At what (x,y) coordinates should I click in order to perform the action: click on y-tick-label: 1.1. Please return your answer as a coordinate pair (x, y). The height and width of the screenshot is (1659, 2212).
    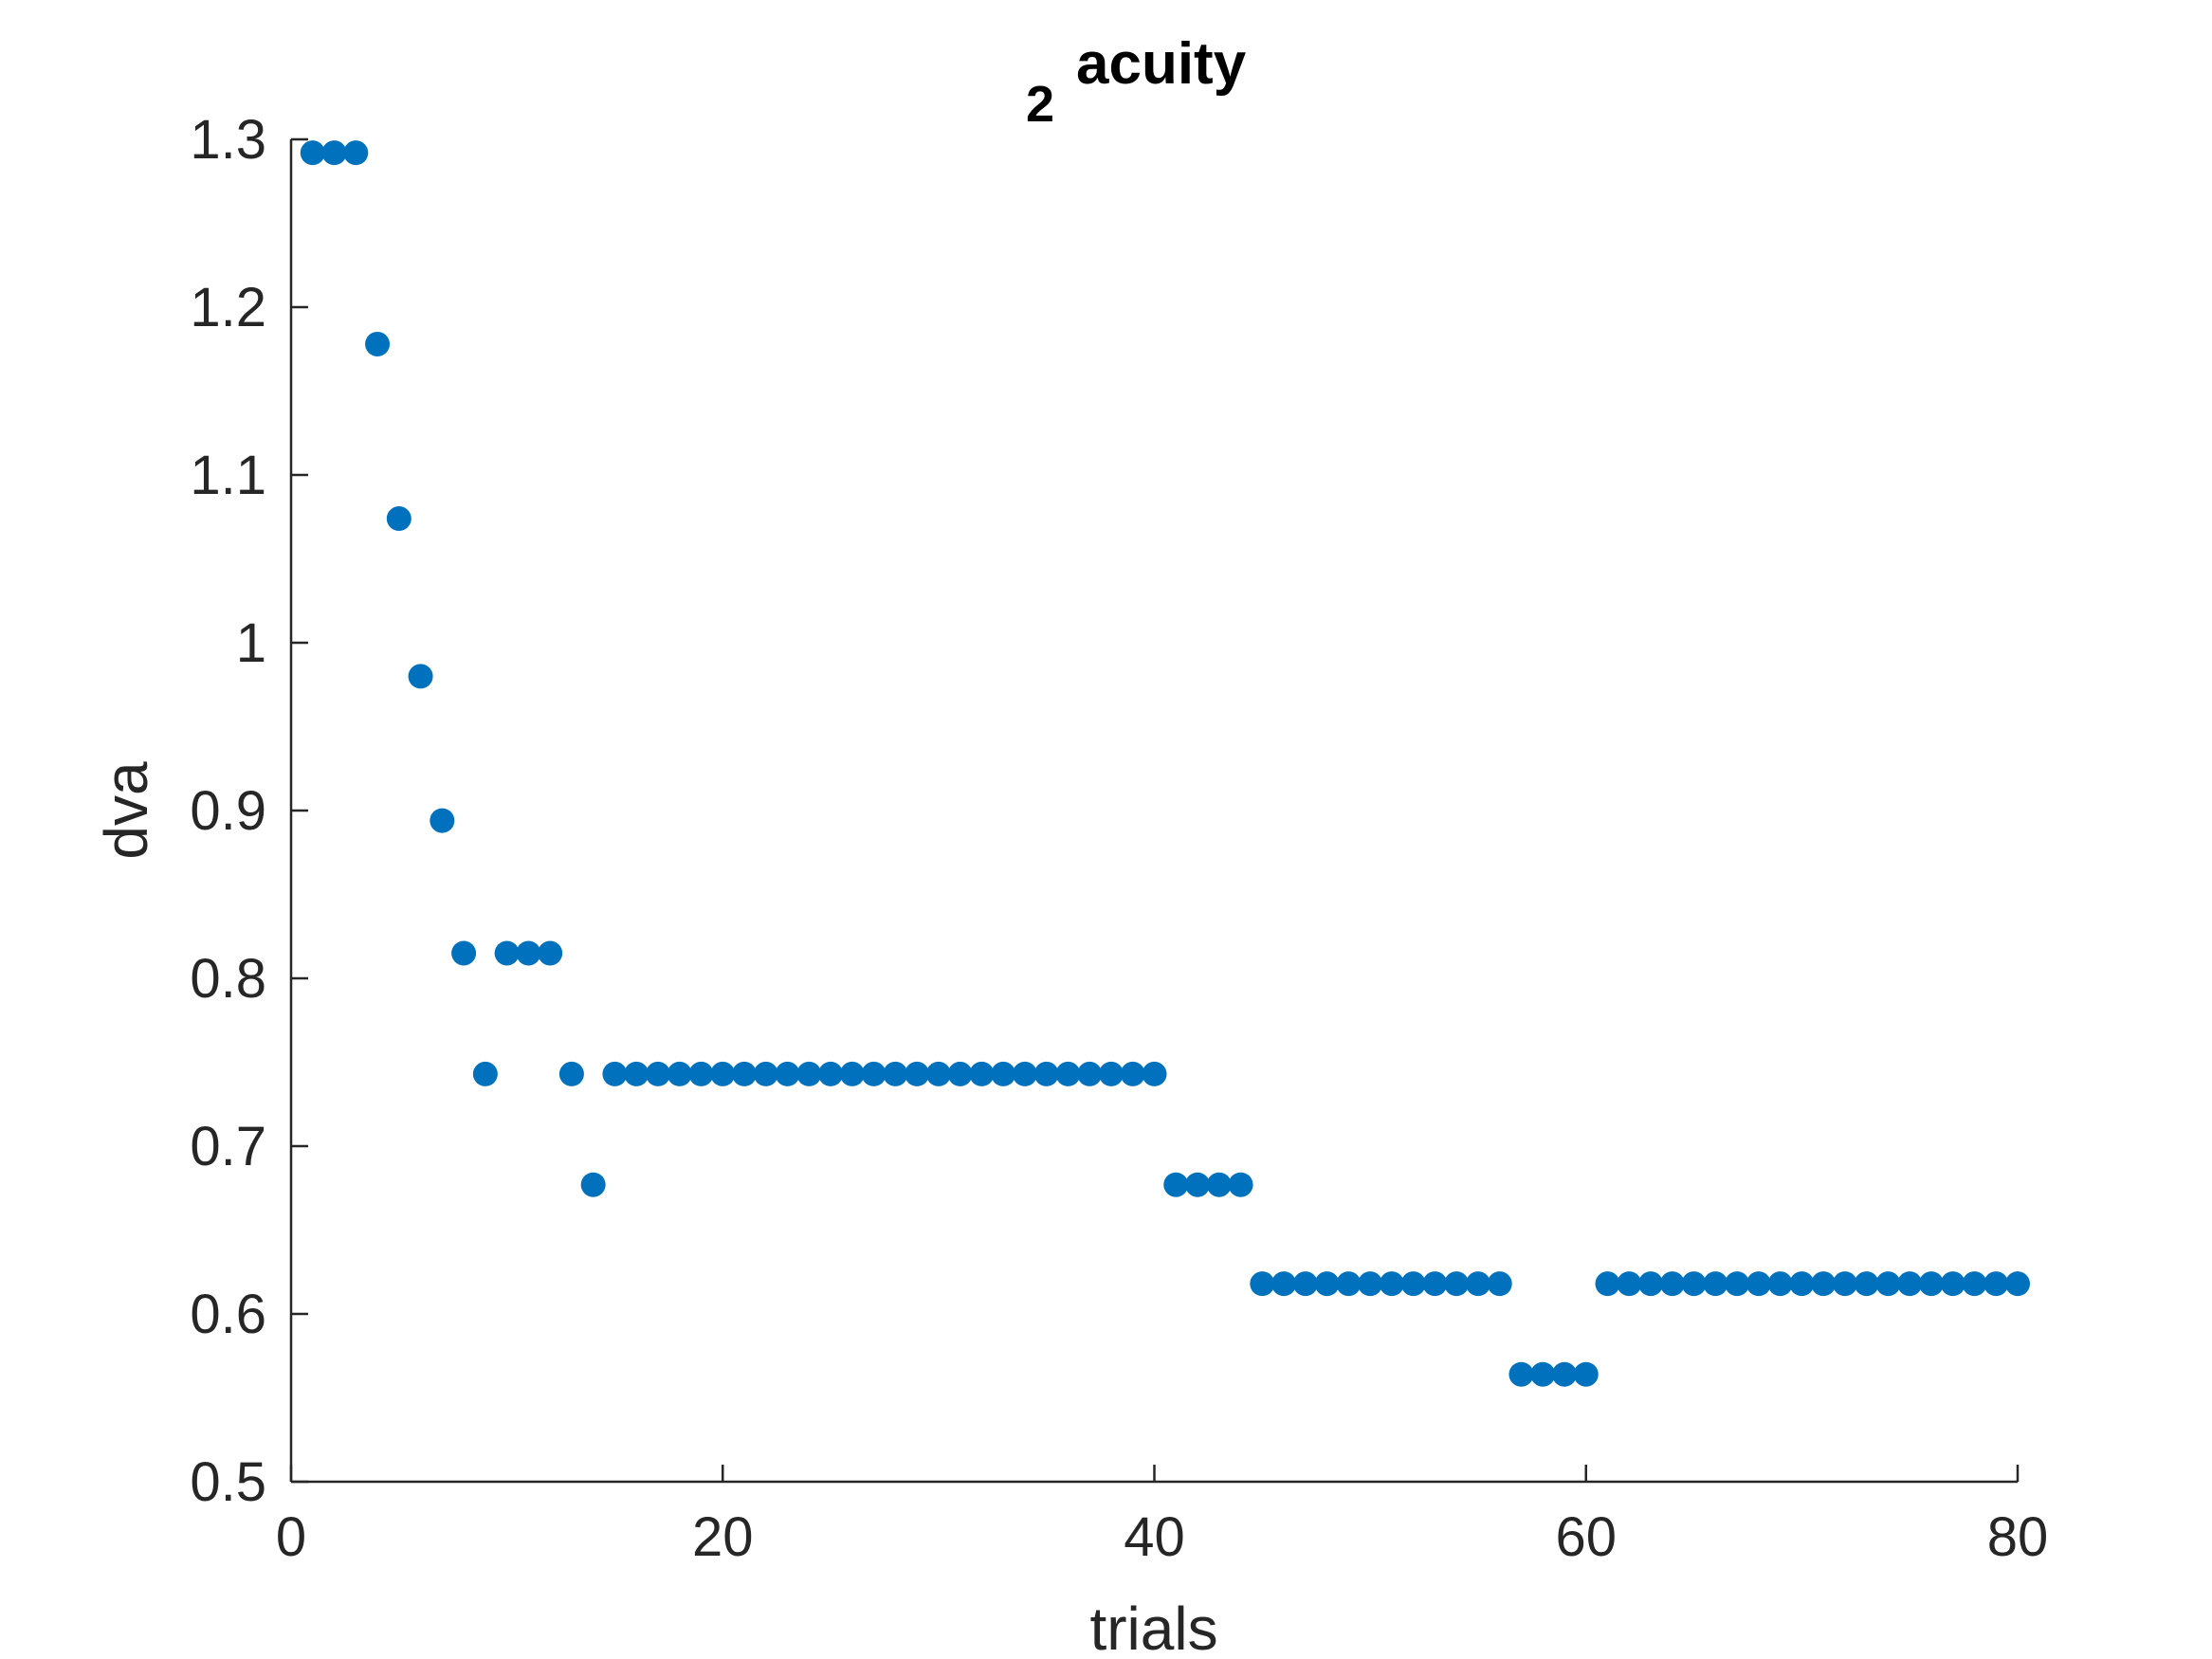
    Looking at the image, I should click on (228, 475).